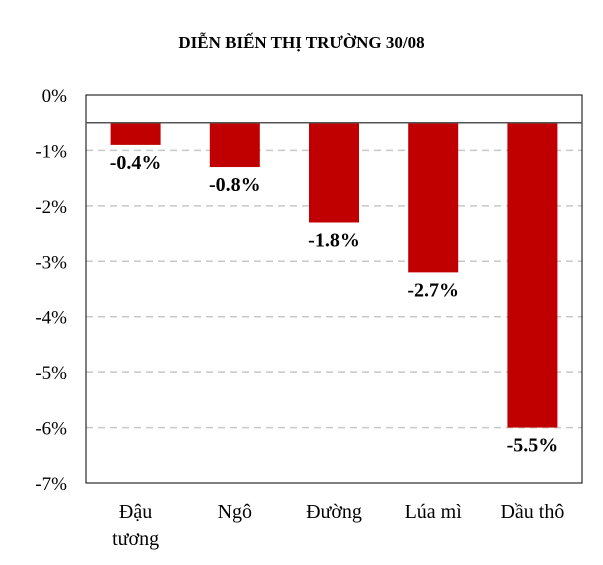  What do you see at coordinates (51, 484) in the screenshot?
I see `y-tick-label: -7%` at bounding box center [51, 484].